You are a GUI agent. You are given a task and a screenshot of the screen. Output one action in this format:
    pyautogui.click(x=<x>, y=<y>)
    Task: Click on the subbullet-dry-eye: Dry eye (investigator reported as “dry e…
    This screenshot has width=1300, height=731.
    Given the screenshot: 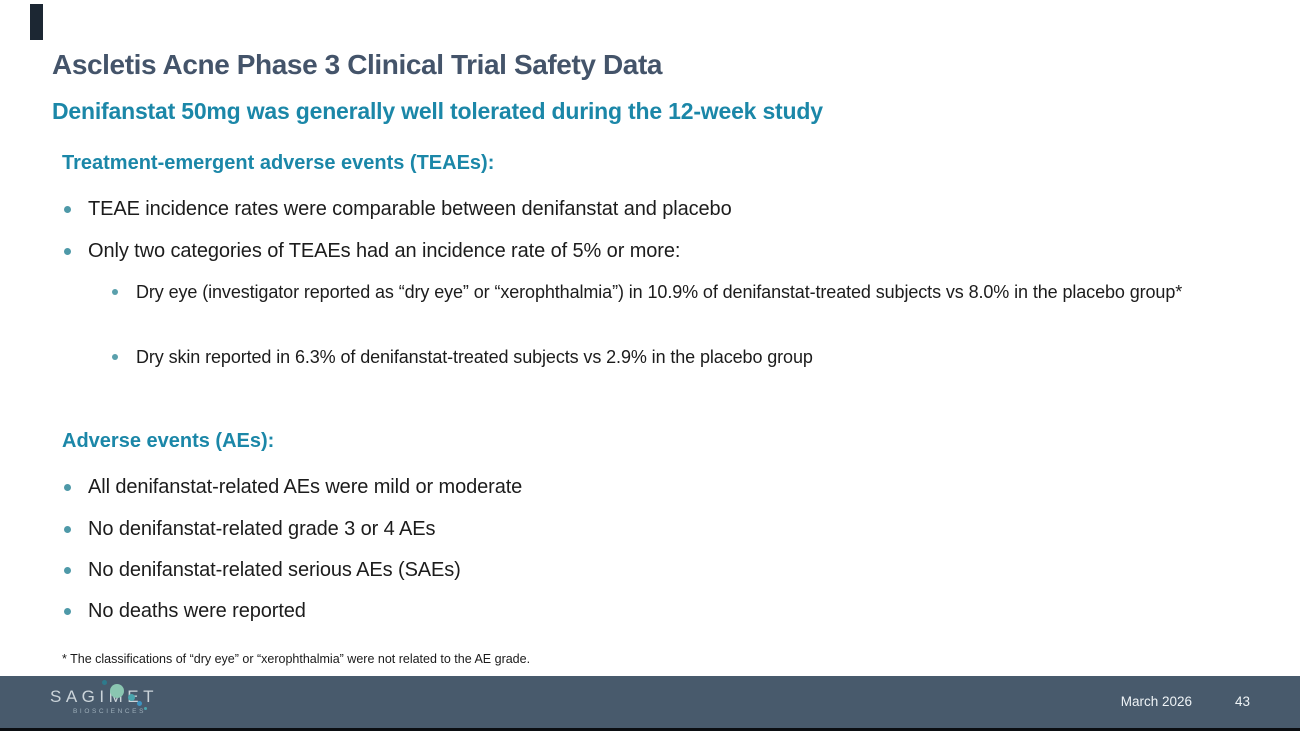 What is the action you would take?
    pyautogui.click(x=647, y=292)
    